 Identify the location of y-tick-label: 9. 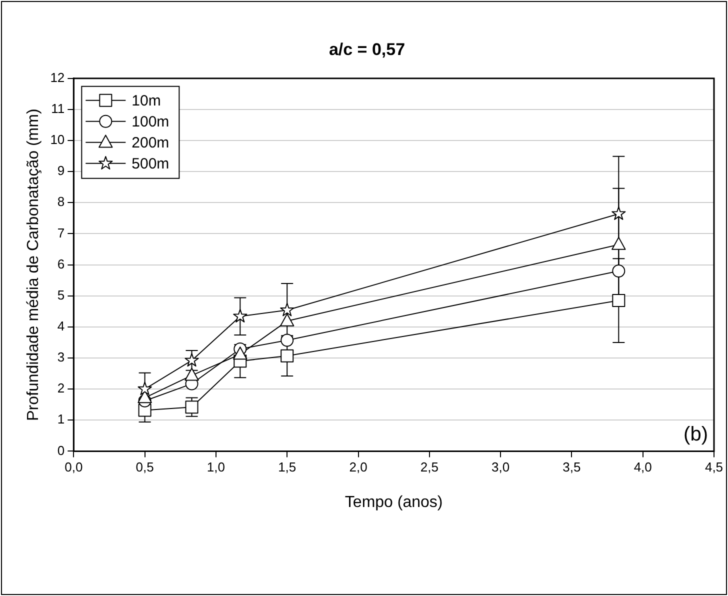
(61, 170).